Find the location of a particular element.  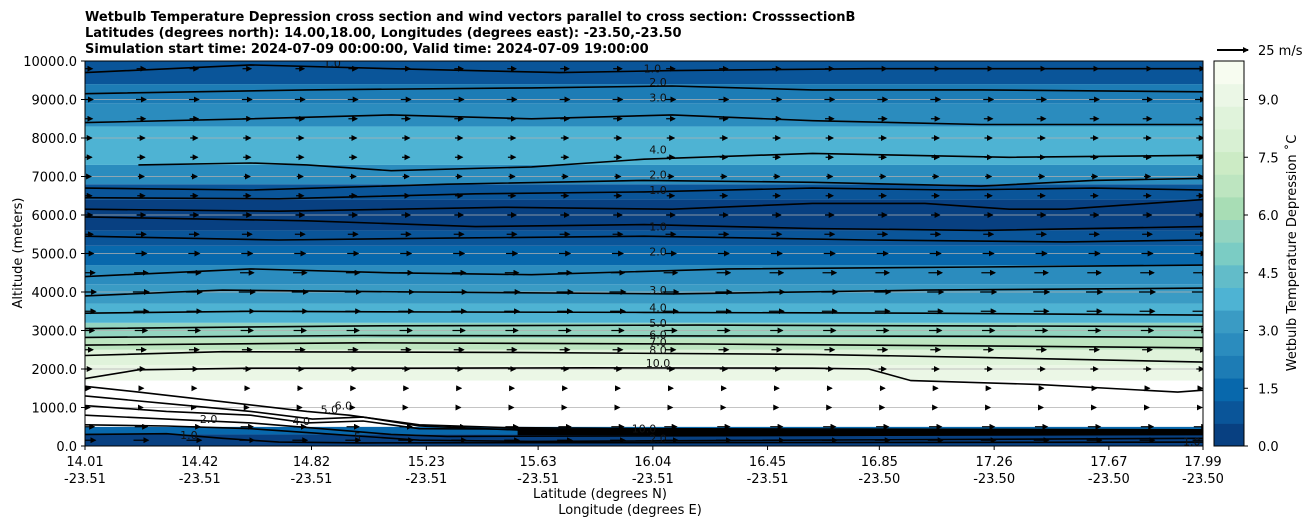

y-tick-label: 4000.0 is located at coordinates (55, 293).